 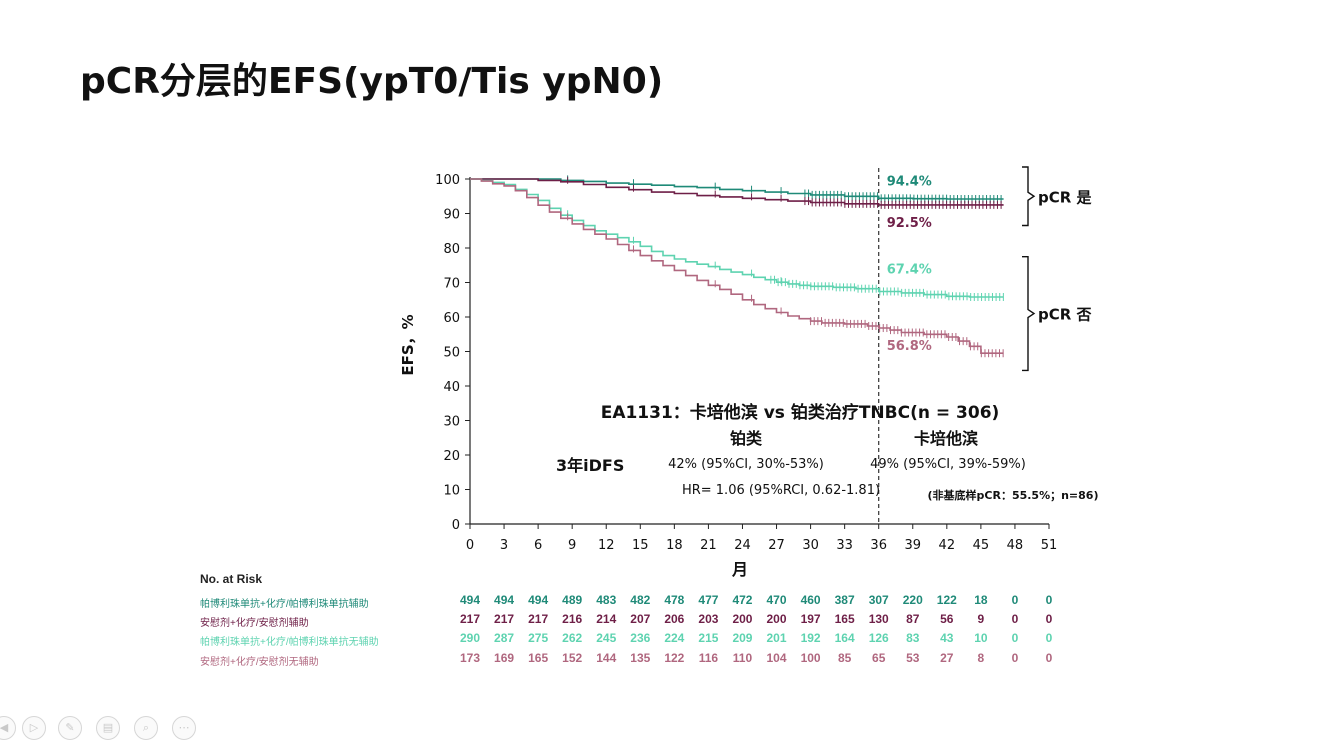 What do you see at coordinates (504, 545) in the screenshot?
I see `x-tick-label: 3` at bounding box center [504, 545].